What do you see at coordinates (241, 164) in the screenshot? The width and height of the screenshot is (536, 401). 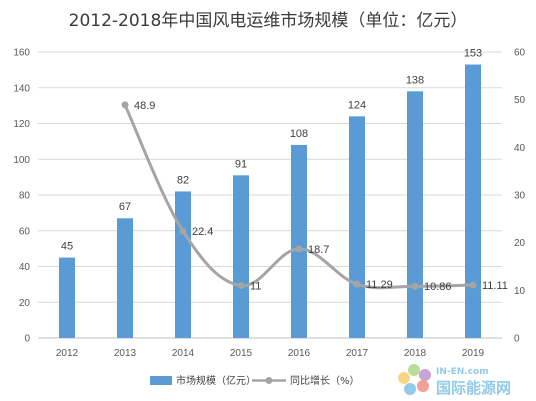 I see `bar-data-label: 91` at bounding box center [241, 164].